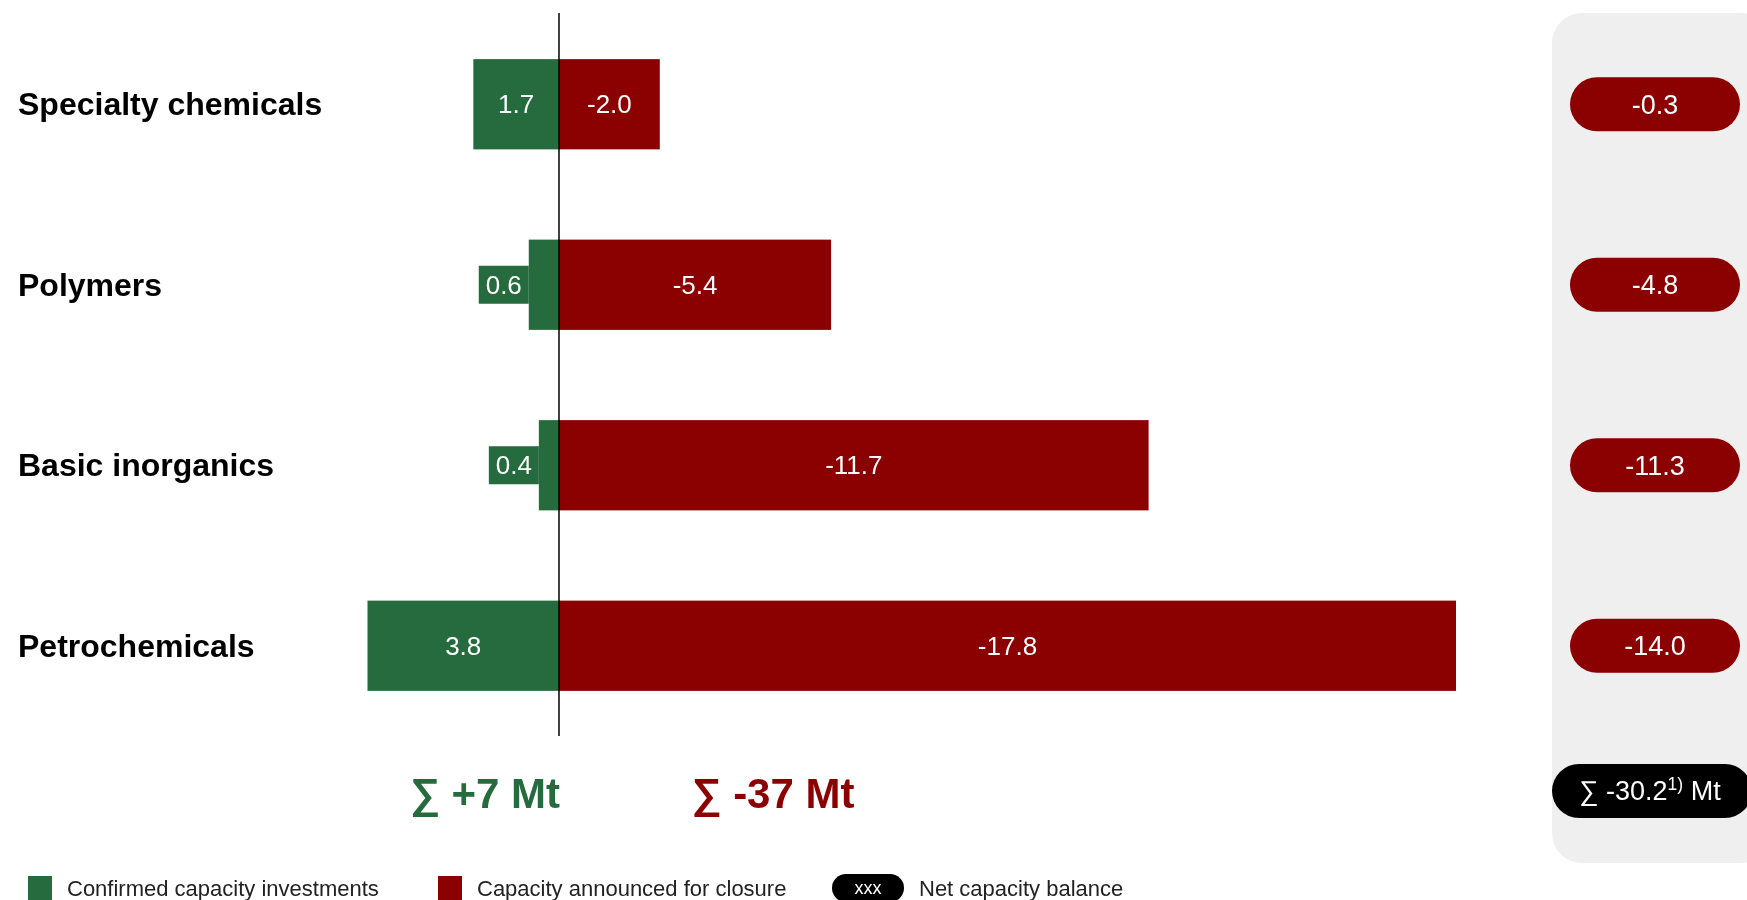 This screenshot has height=900, width=1747. I want to click on y-tick-label: Polymers, so click(90, 284).